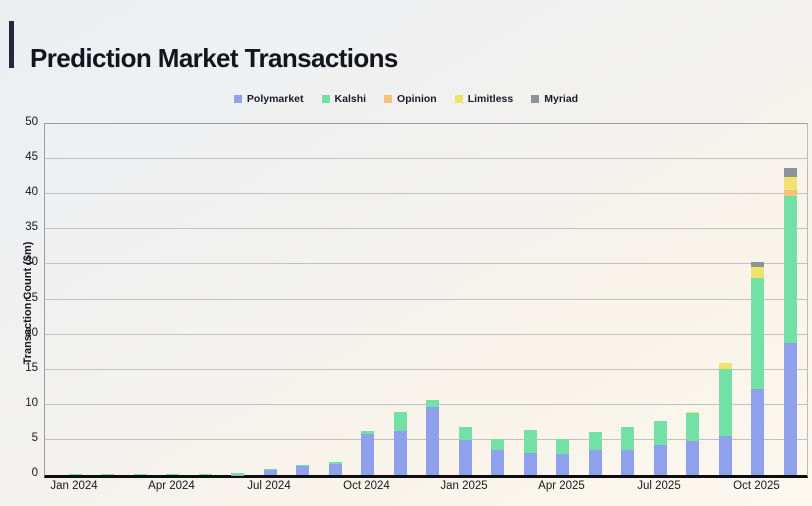 The image size is (812, 506). I want to click on y-tick-label: 30, so click(31, 262).